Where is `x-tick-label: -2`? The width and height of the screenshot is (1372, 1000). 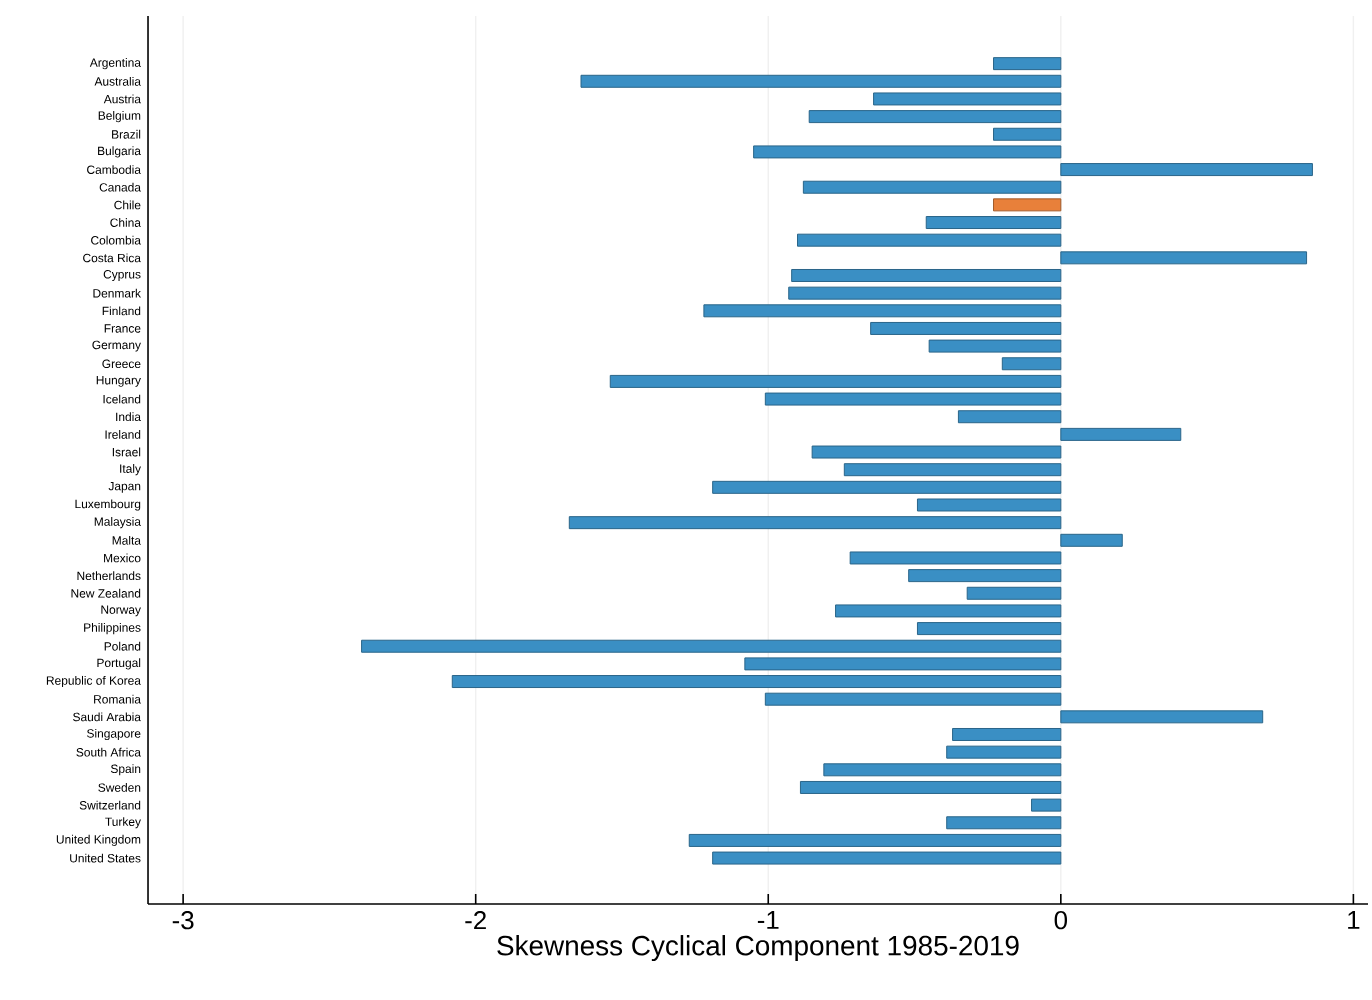
x-tick-label: -2 is located at coordinates (475, 920).